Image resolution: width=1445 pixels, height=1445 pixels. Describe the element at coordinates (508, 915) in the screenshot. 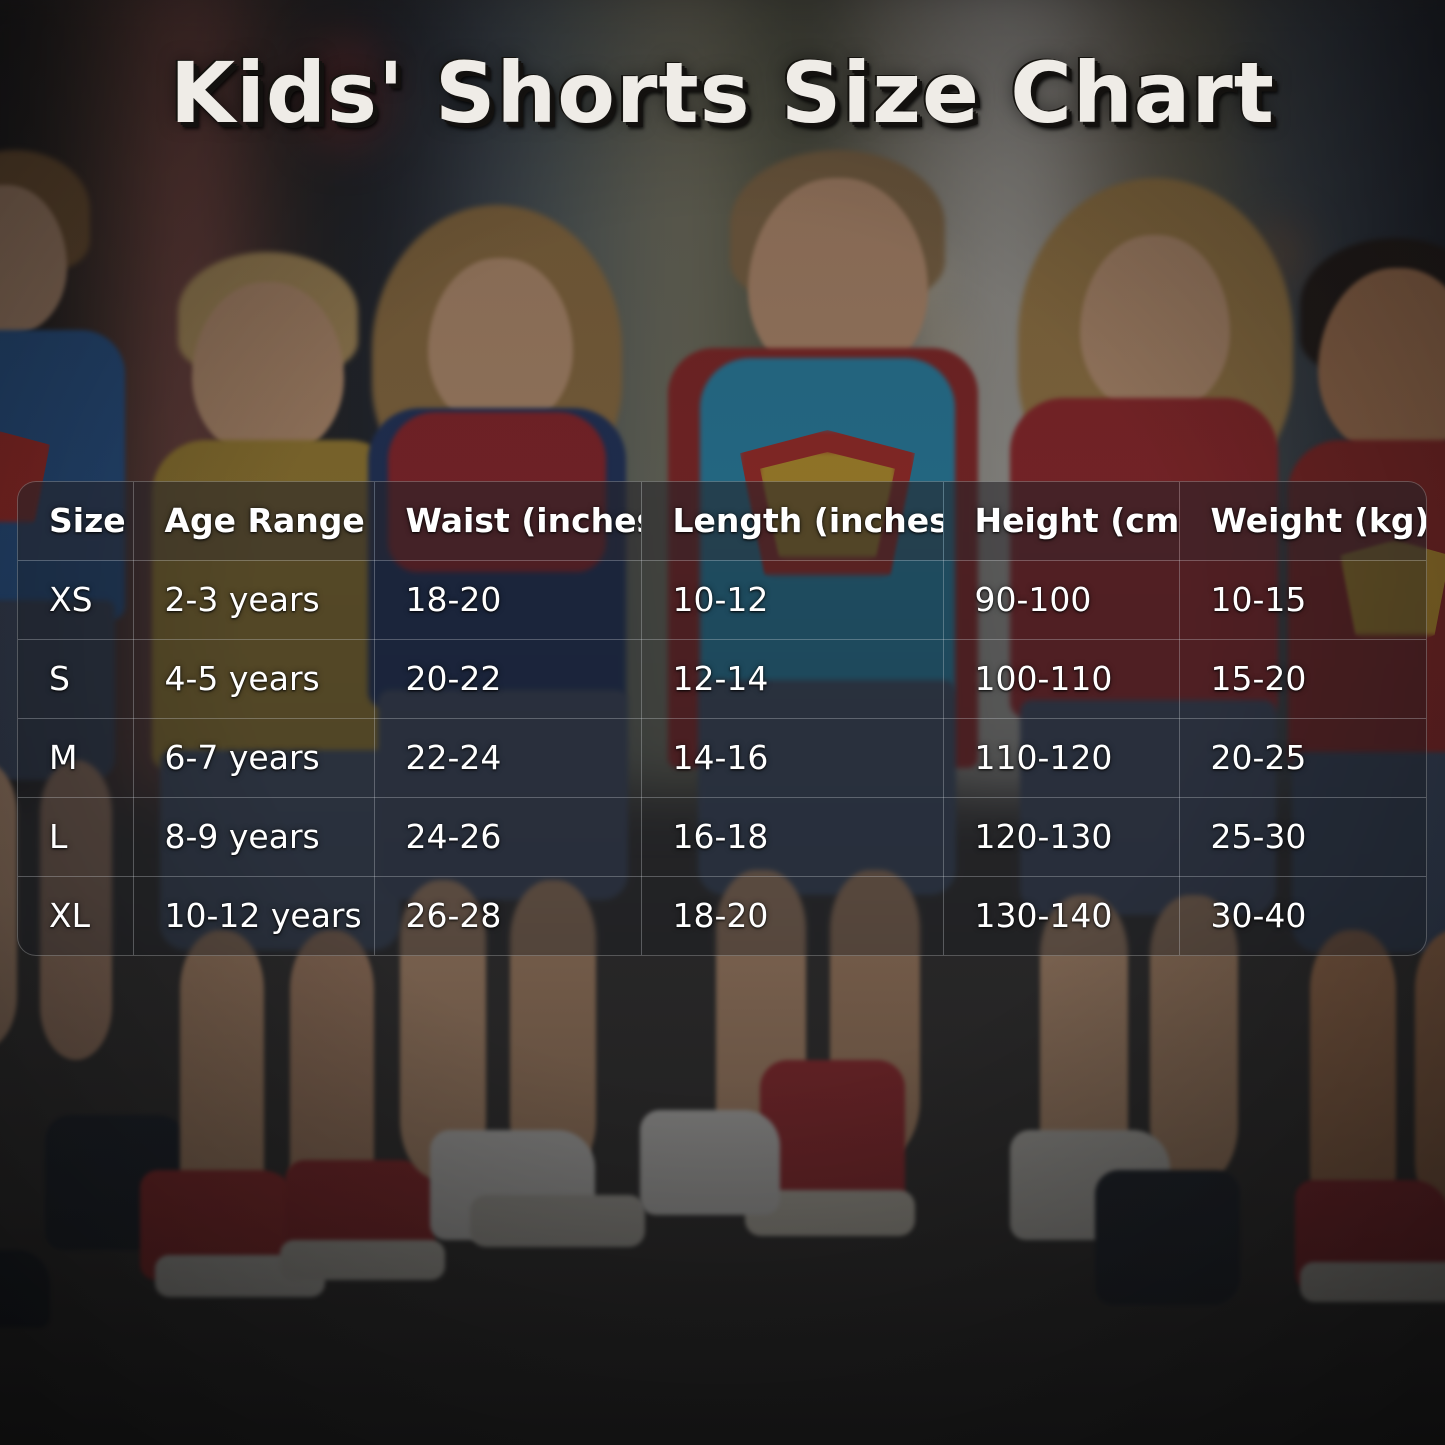

I see `cell-waist: 26-28` at that location.